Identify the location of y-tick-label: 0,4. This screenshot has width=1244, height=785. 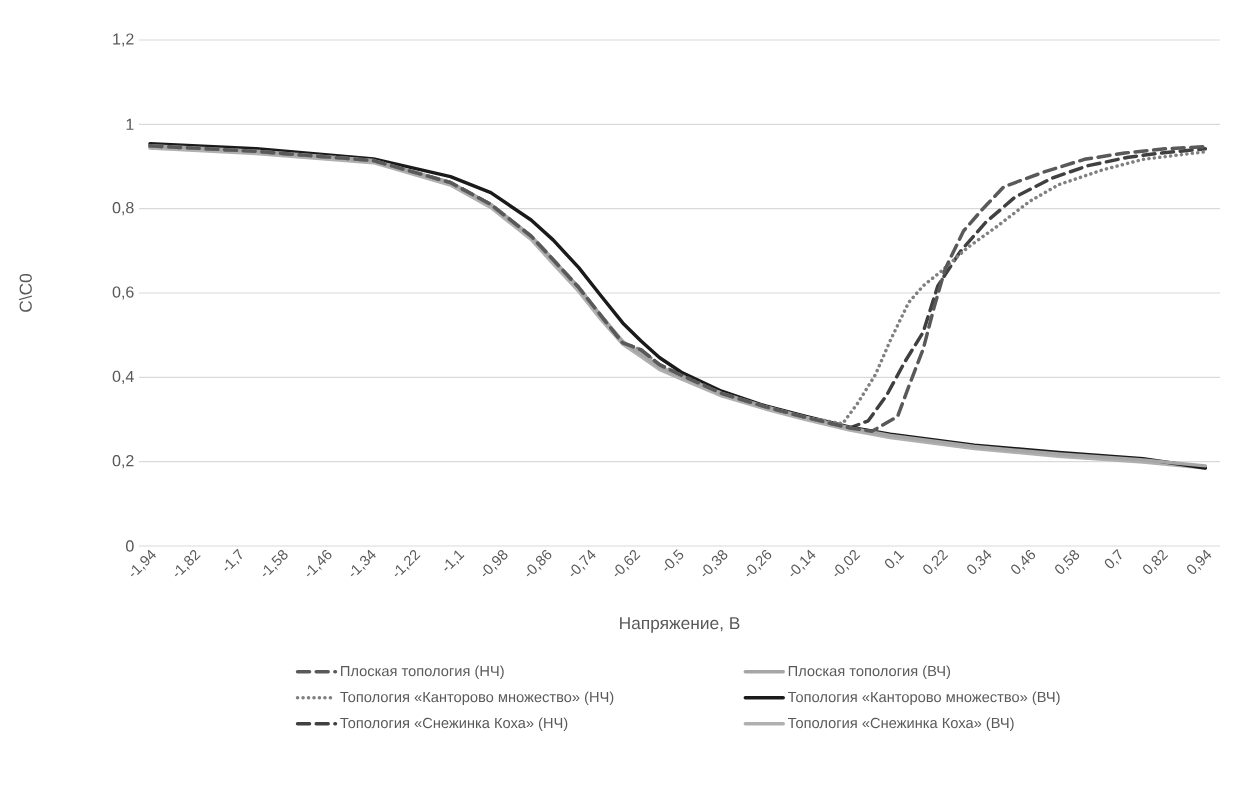
(123, 377).